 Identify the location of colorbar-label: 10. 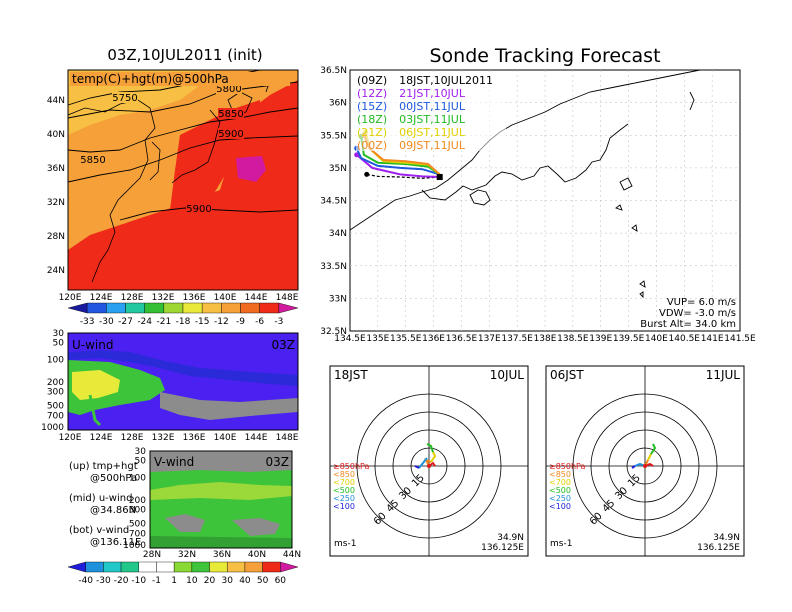
(192, 581).